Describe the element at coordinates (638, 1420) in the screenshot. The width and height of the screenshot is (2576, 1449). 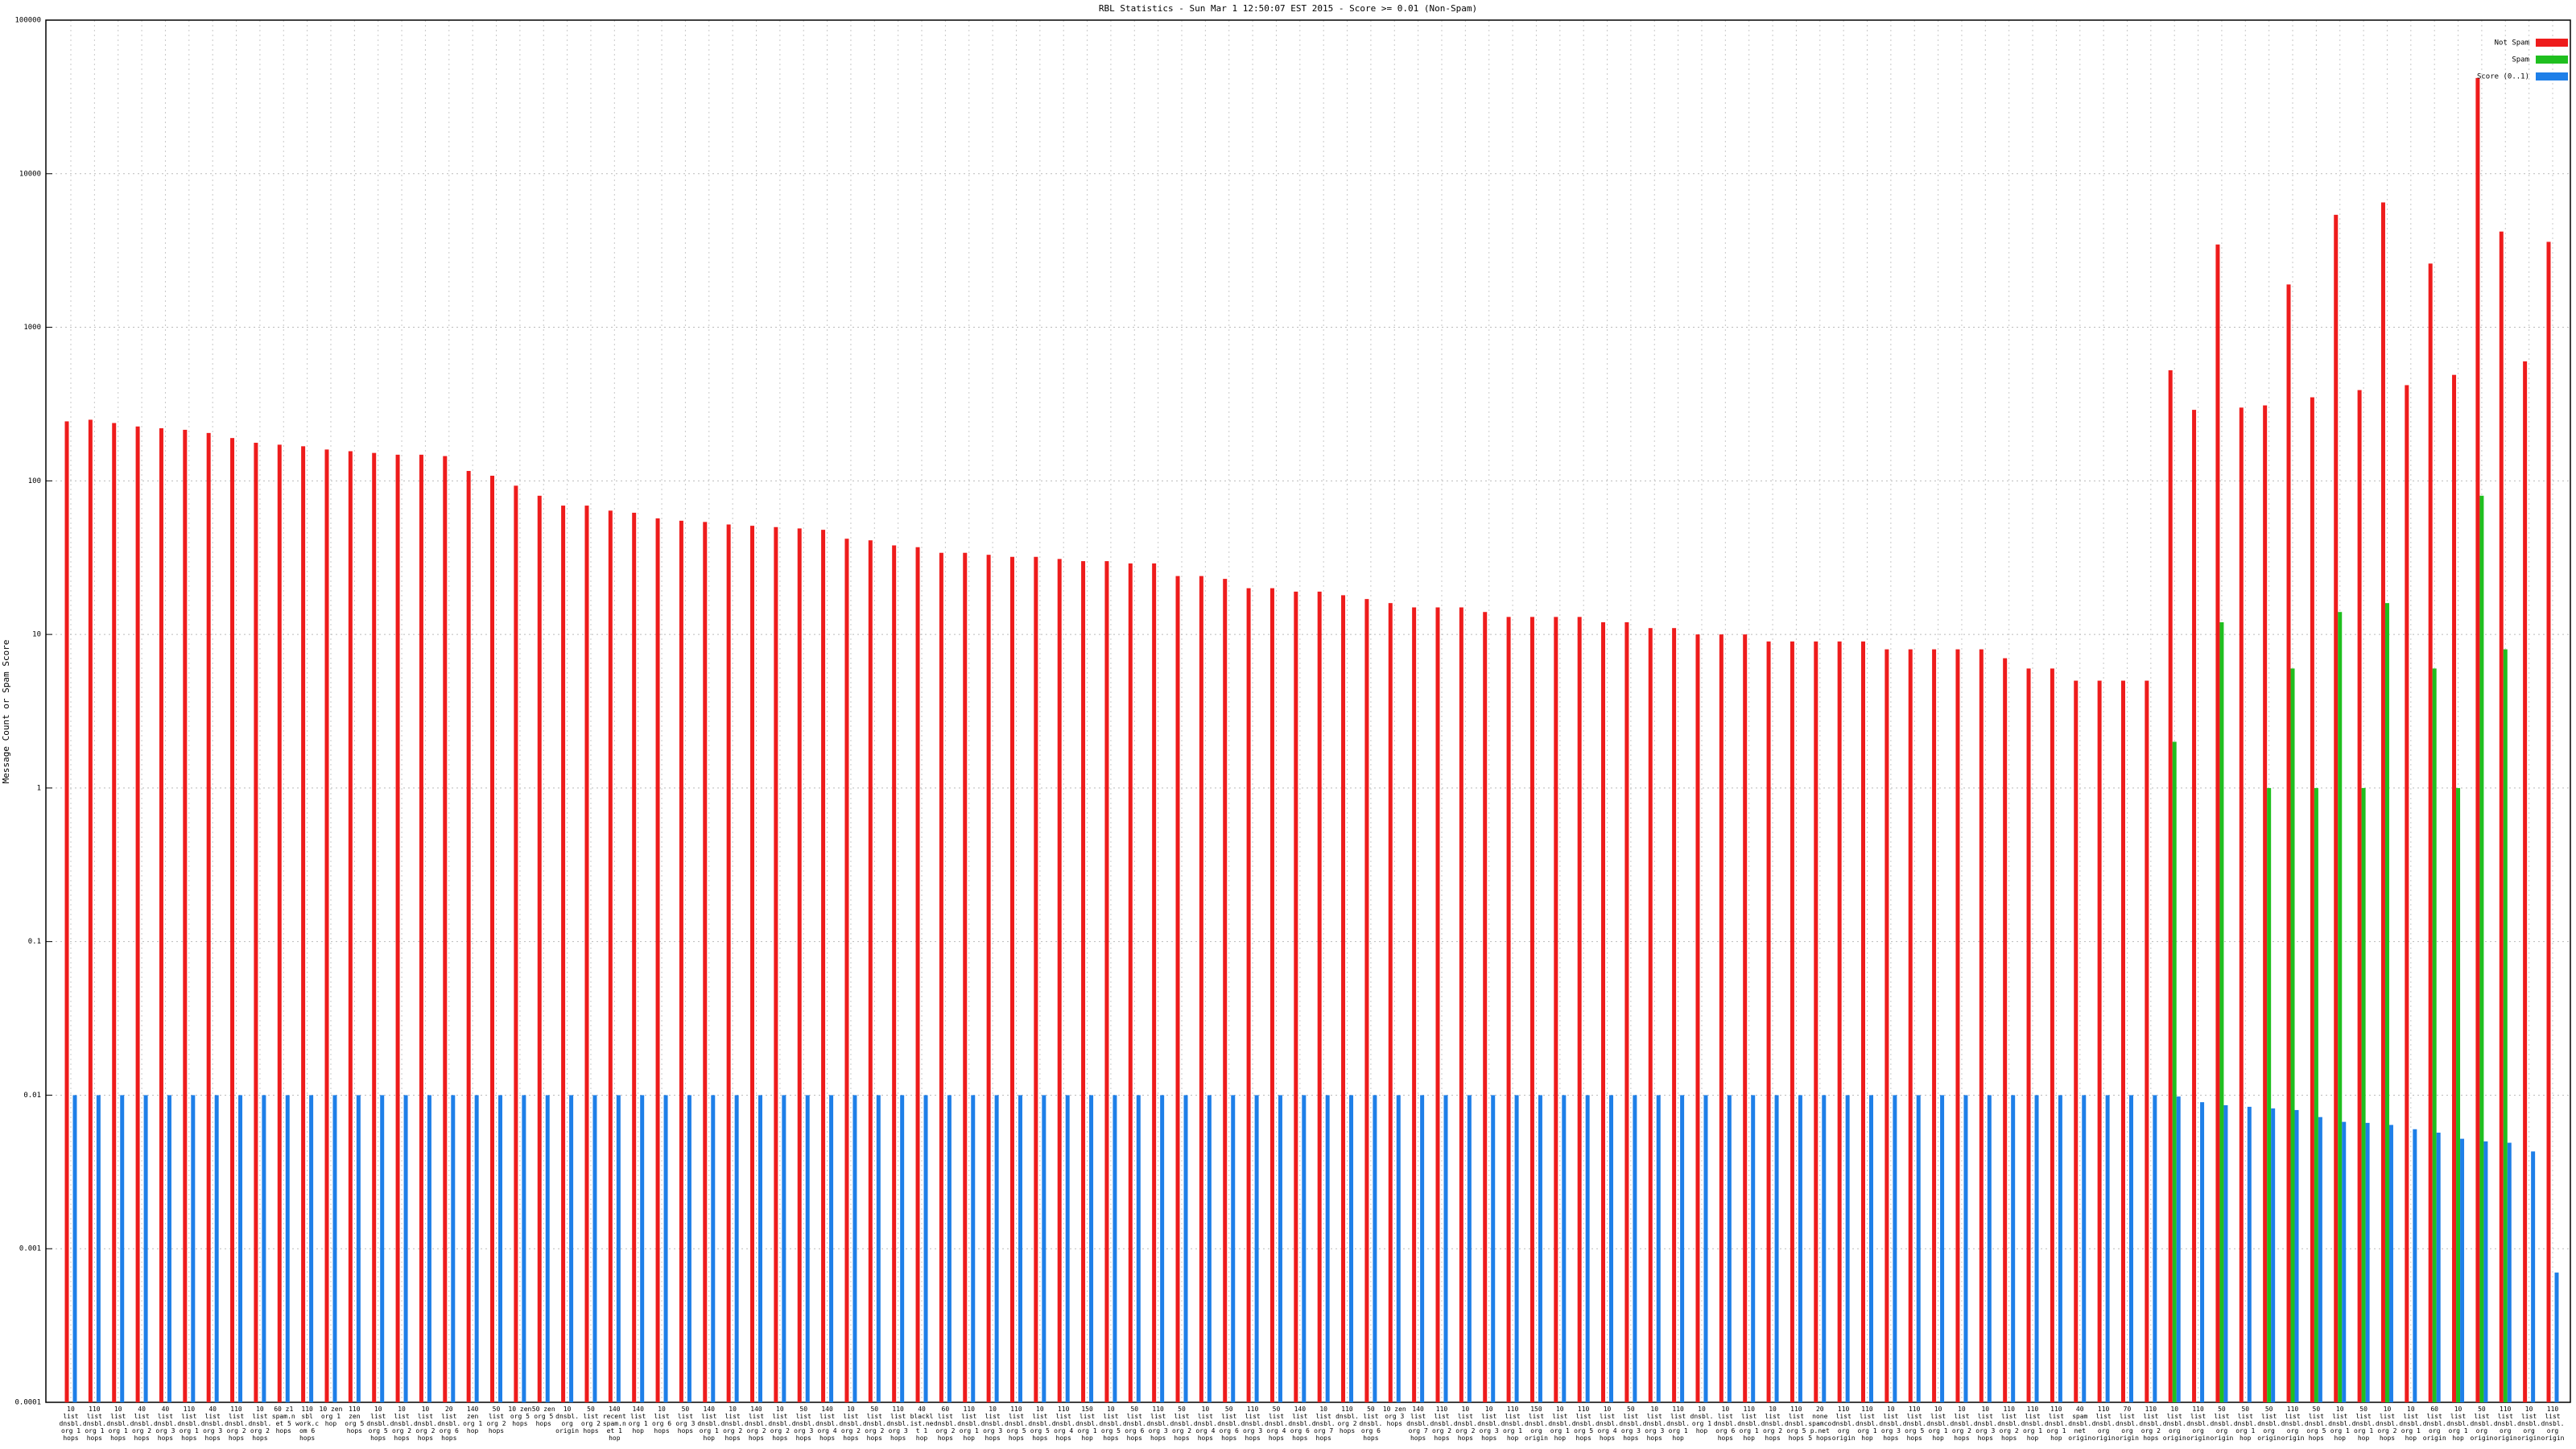
I see `x-tick-label: 140 list org 1 hop` at that location.